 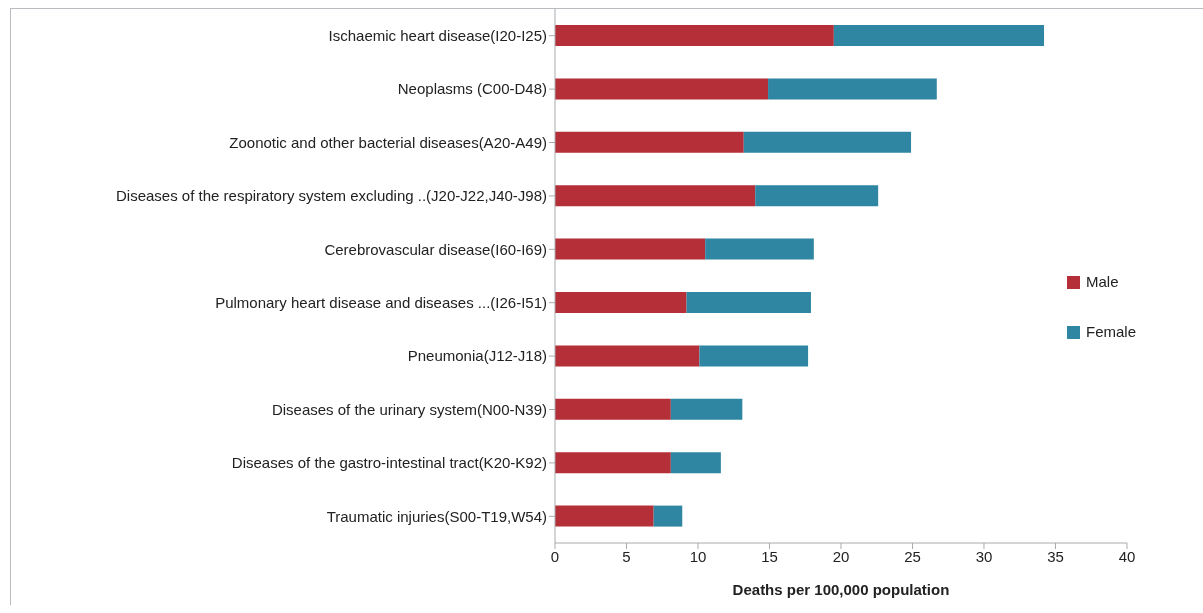 I want to click on y-tick-label: Traumatic injuries(S00-T19,W54), so click(x=436, y=516).